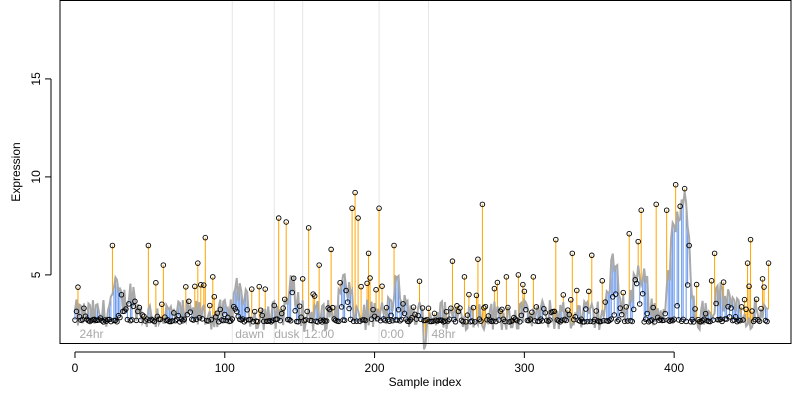  I want to click on y-axis: 5 10 15, so click(40, 175).